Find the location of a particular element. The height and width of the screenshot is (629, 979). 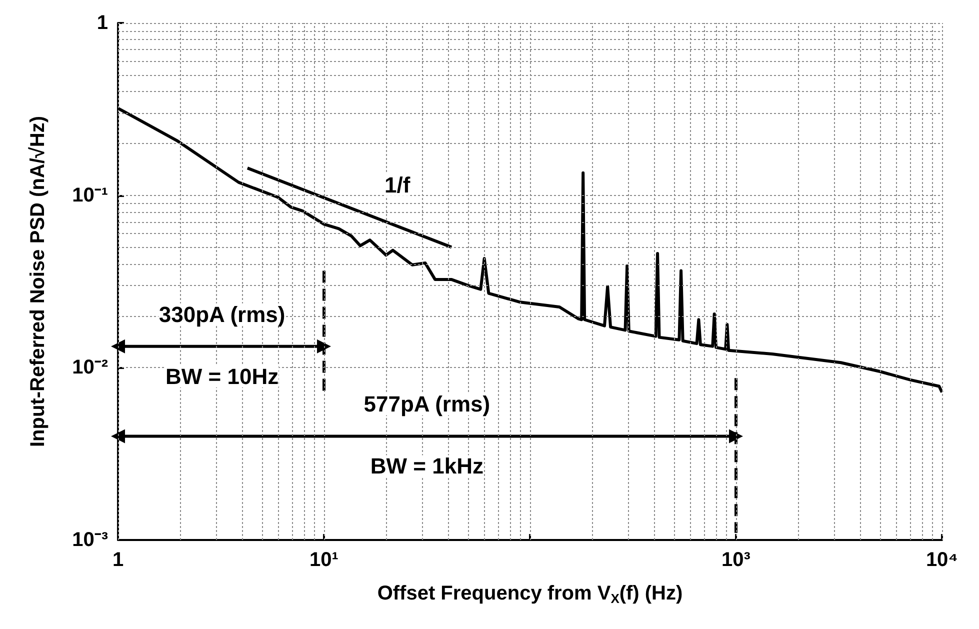

x-tick-label: 10³ is located at coordinates (736, 560).